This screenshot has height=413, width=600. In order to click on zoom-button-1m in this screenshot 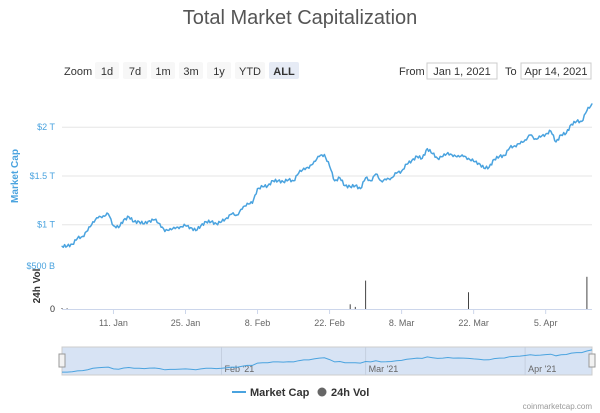, I will do `click(163, 70)`.